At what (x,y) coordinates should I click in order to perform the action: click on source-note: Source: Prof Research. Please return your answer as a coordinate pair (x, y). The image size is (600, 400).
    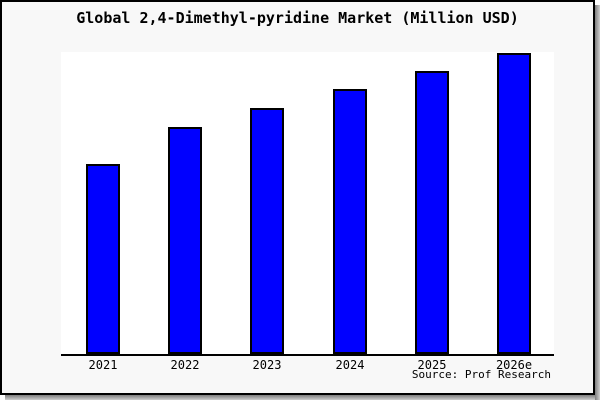
    Looking at the image, I should click on (481, 374).